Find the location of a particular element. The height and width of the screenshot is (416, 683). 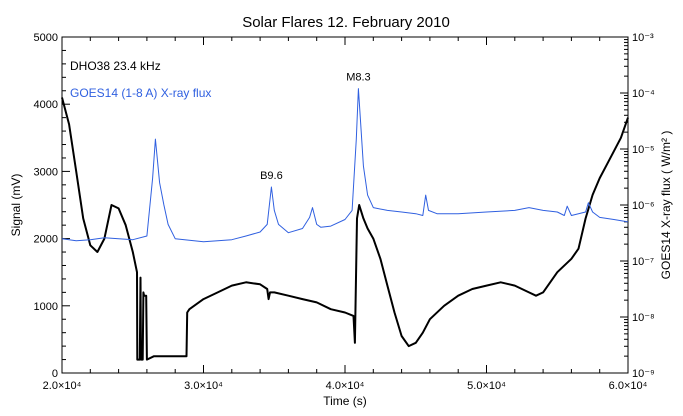

y-right-tick-label: 10⁻⁶ is located at coordinates (643, 206).